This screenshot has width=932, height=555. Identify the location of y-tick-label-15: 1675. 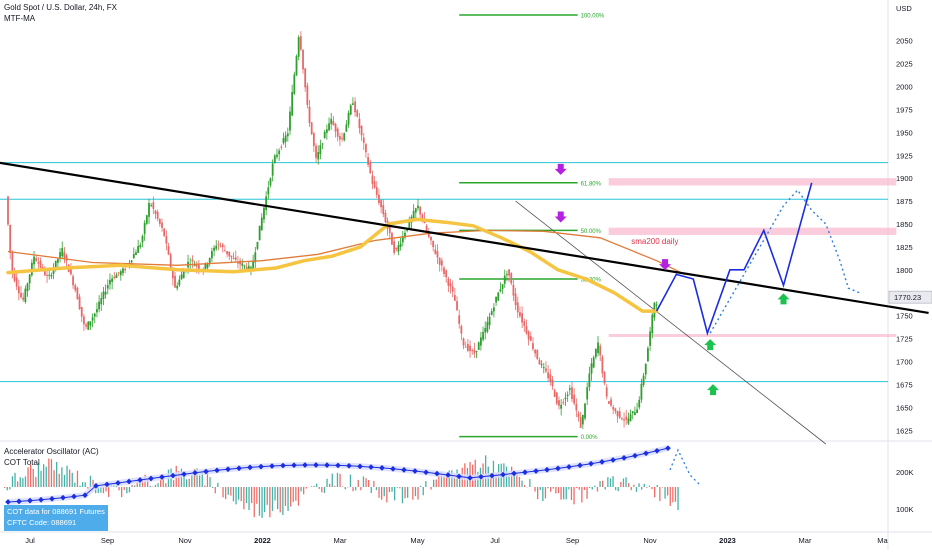
(904, 384).